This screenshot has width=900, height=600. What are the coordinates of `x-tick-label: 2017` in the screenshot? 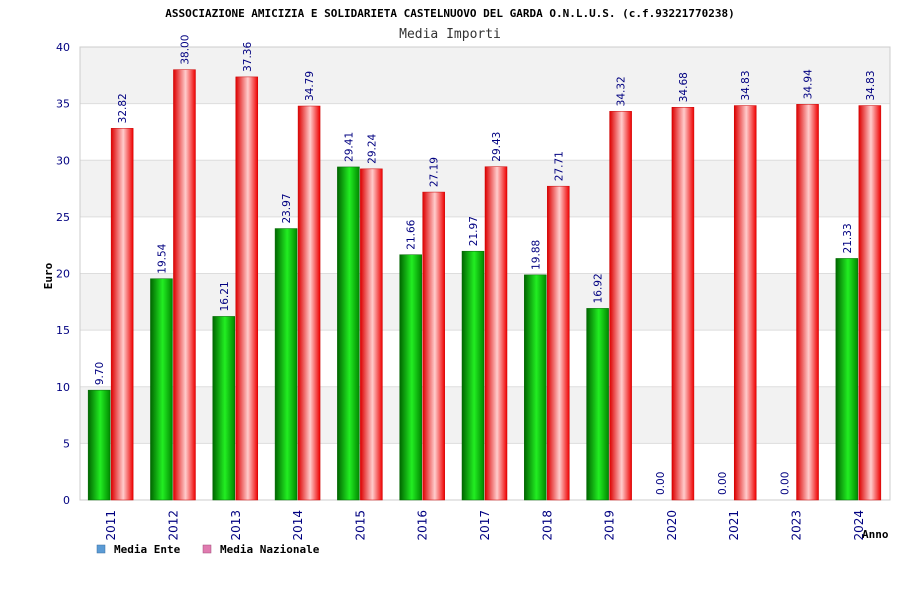 It's located at (485, 525).